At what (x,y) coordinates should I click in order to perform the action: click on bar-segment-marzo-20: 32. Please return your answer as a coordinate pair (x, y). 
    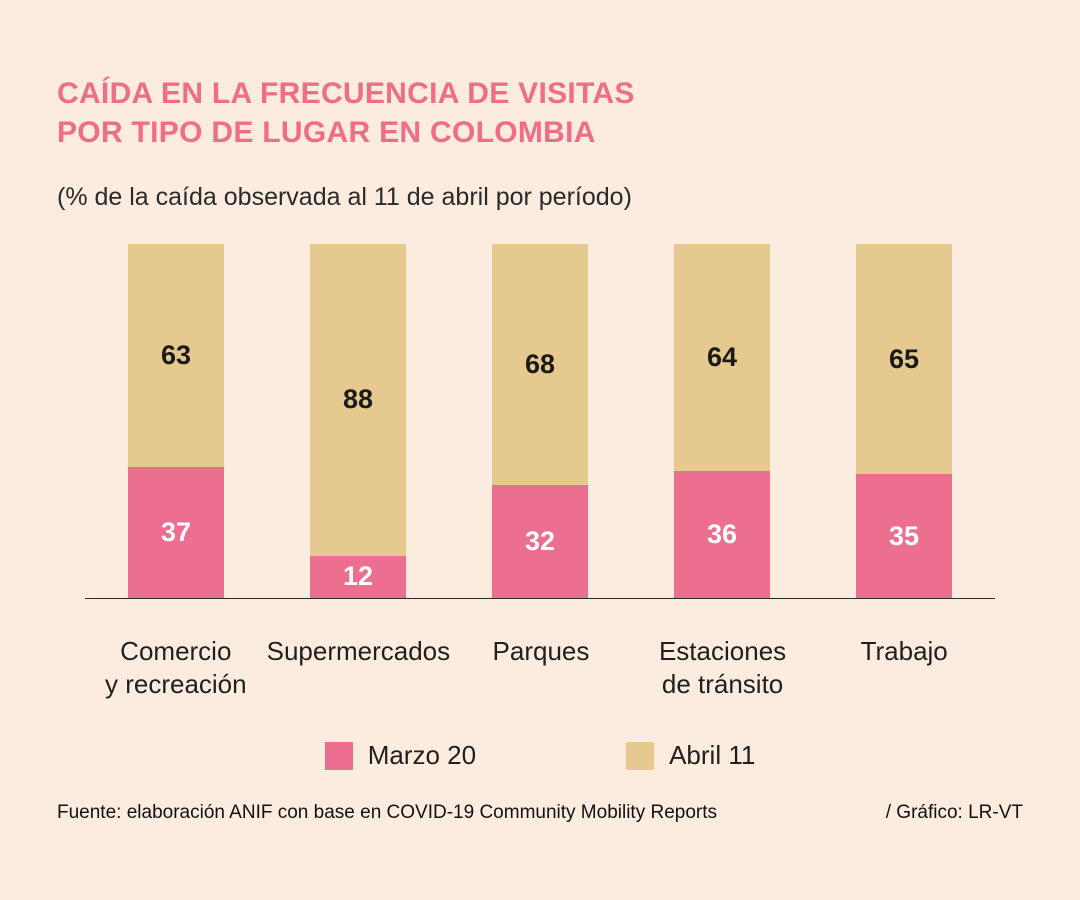
    Looking at the image, I should click on (540, 541).